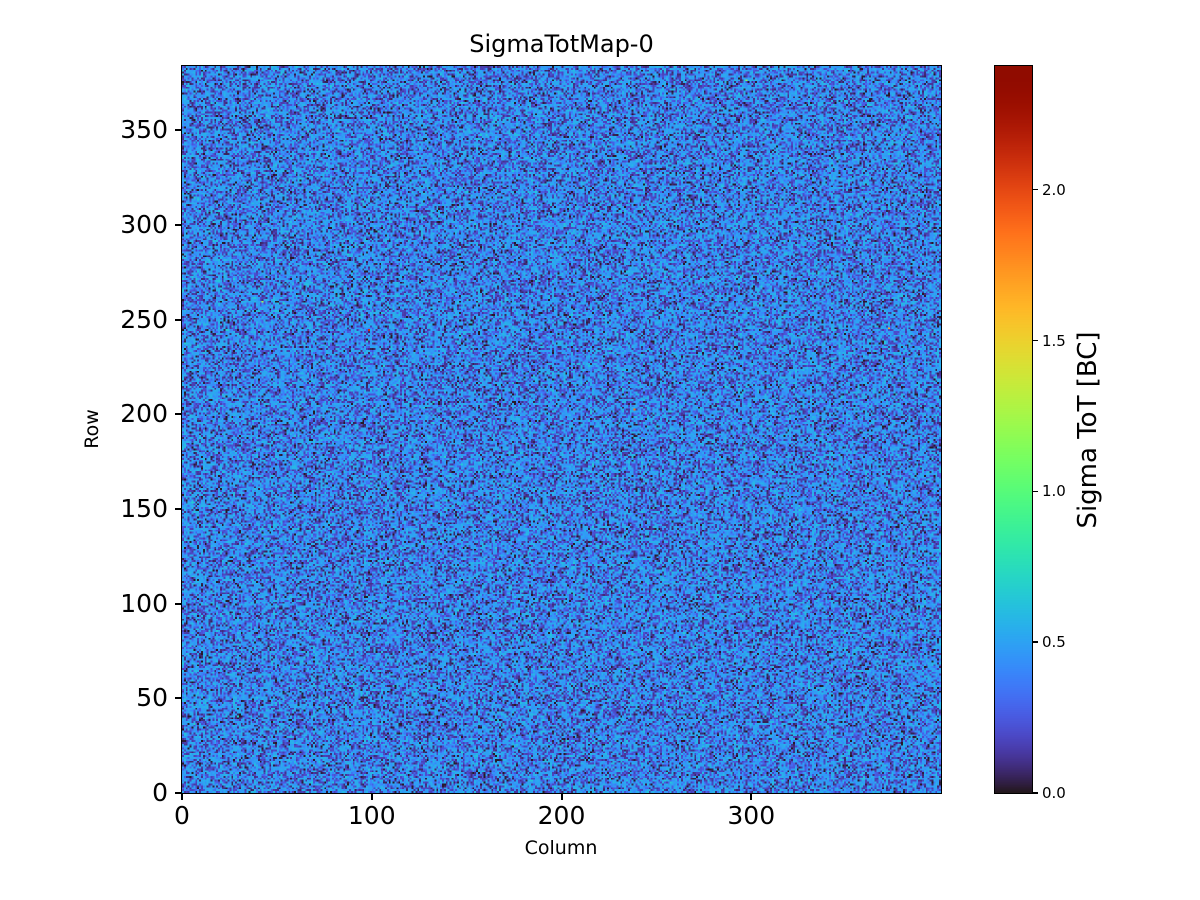 The image size is (1200, 900). What do you see at coordinates (1088, 430) in the screenshot?
I see `colorbar-label: Sigma ToT [BC]` at bounding box center [1088, 430].